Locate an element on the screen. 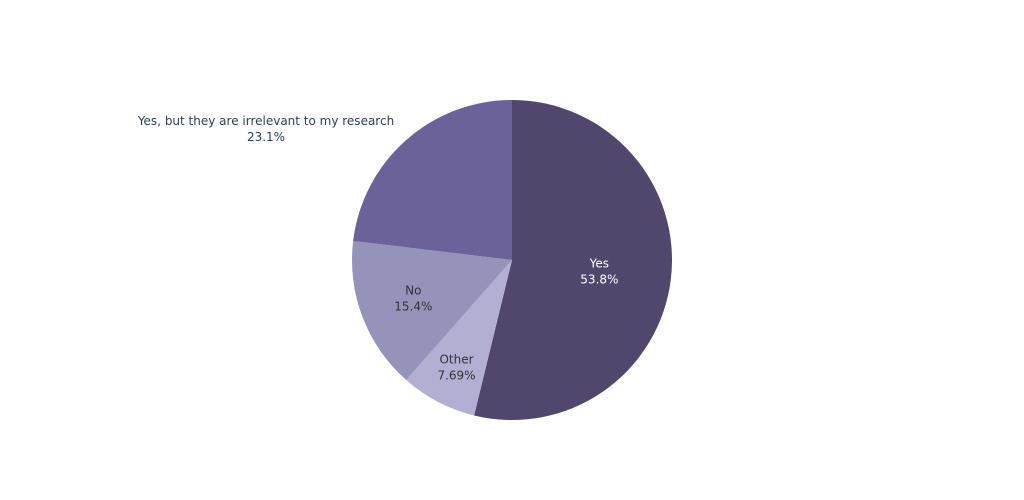  slice-label-value: 15.4% is located at coordinates (413, 307).